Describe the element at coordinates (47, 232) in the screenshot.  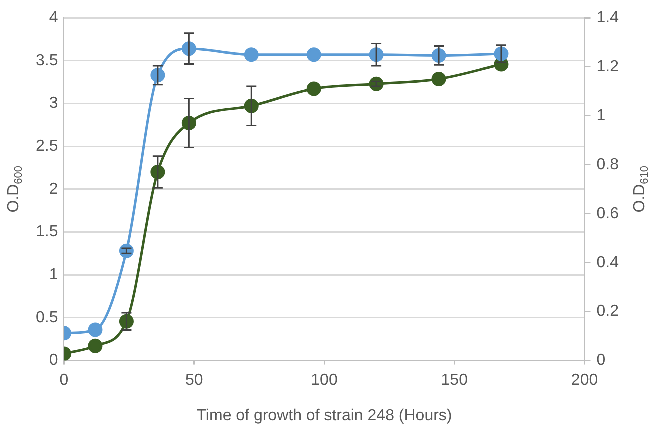
I see `y-tick-label: 1.5` at that location.